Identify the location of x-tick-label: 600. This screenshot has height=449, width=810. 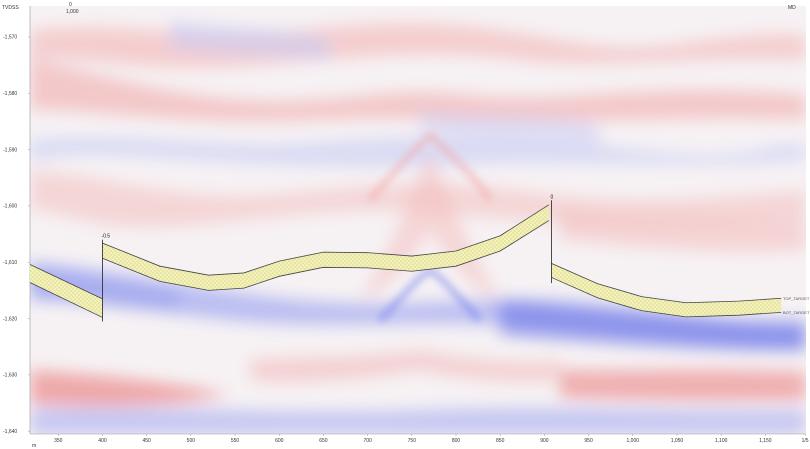
(279, 441).